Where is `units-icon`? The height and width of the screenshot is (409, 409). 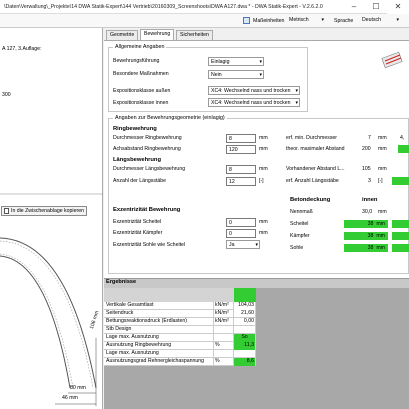
units-icon is located at coordinates (246, 20).